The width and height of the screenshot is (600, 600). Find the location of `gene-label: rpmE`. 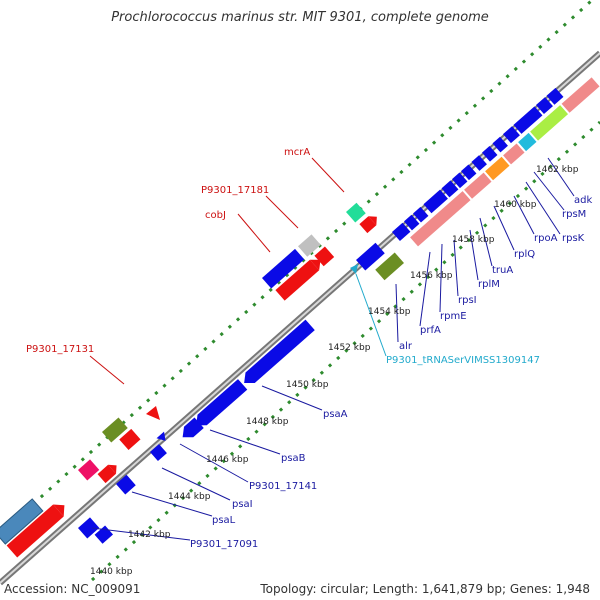

gene-label: rpmE is located at coordinates (453, 316).